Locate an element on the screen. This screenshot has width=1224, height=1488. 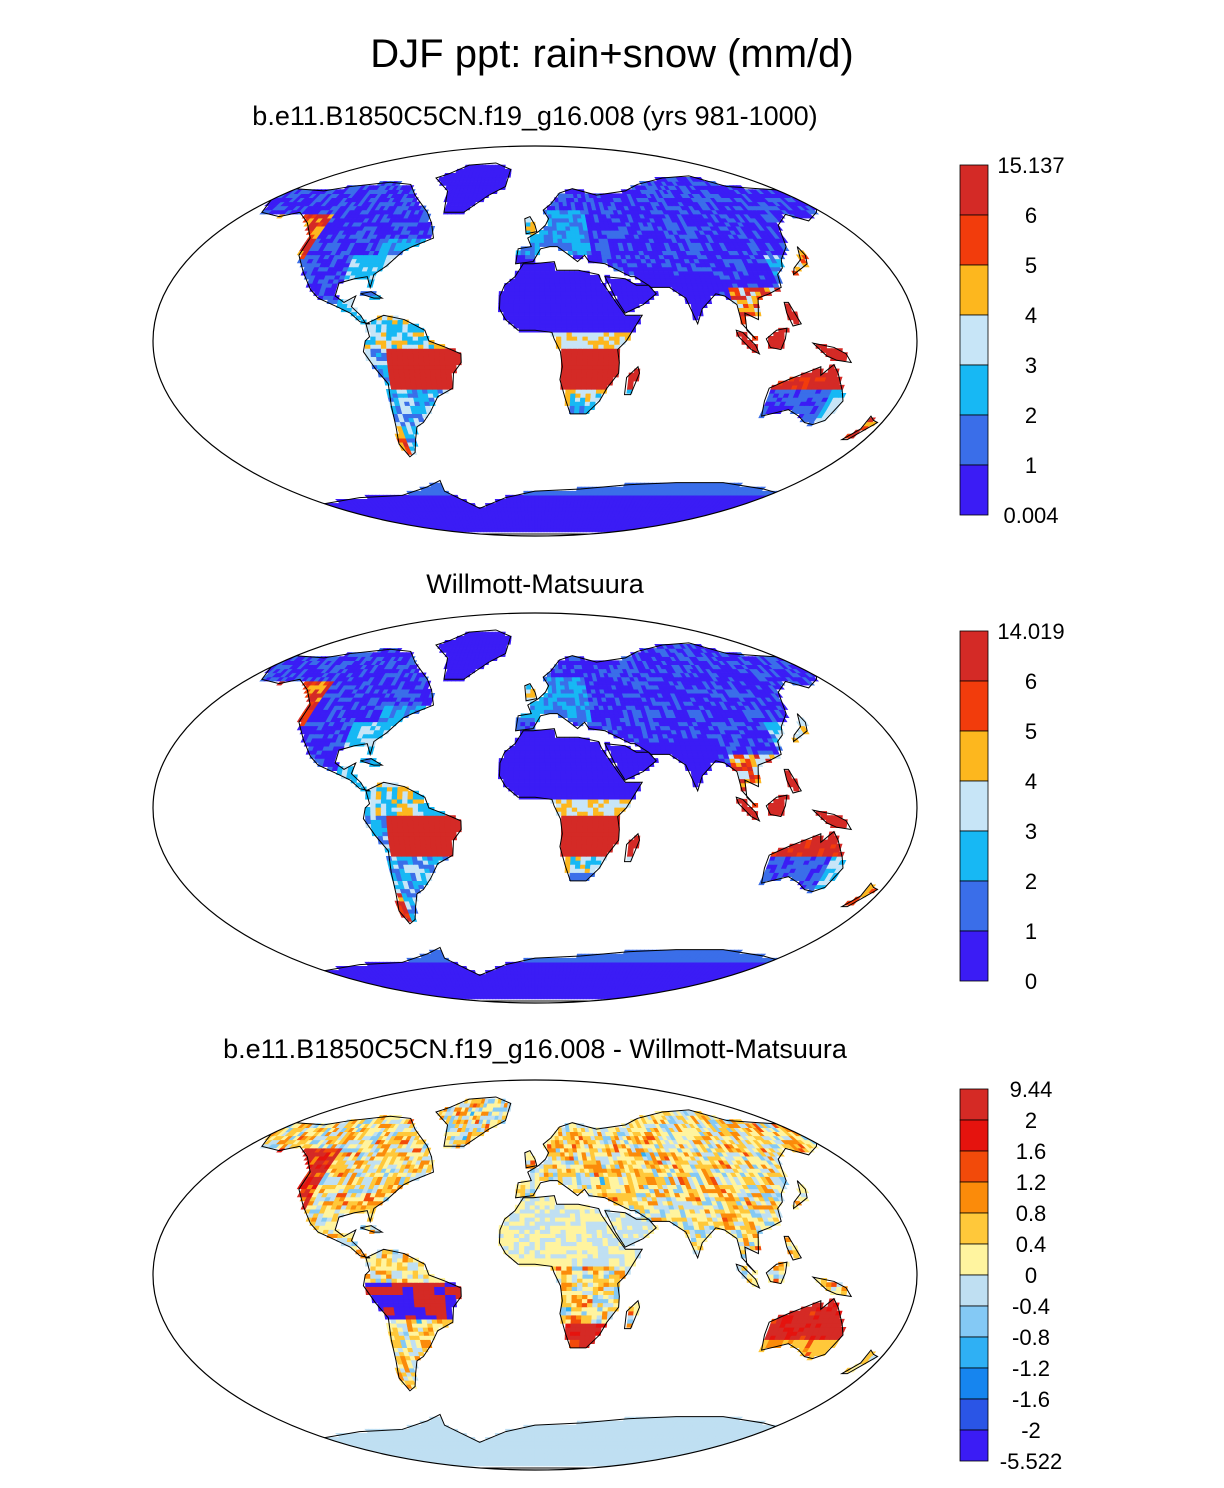
panel-2-title: Willmott-Matsuura is located at coordinates (535, 584).